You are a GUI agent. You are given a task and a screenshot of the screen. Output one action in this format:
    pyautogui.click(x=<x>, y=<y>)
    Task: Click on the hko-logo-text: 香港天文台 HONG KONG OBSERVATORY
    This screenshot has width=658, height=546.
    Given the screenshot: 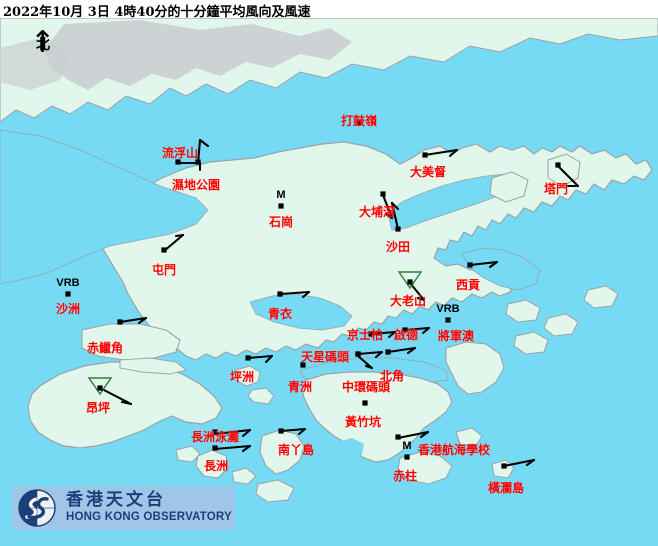 What is the action you would take?
    pyautogui.click(x=149, y=508)
    